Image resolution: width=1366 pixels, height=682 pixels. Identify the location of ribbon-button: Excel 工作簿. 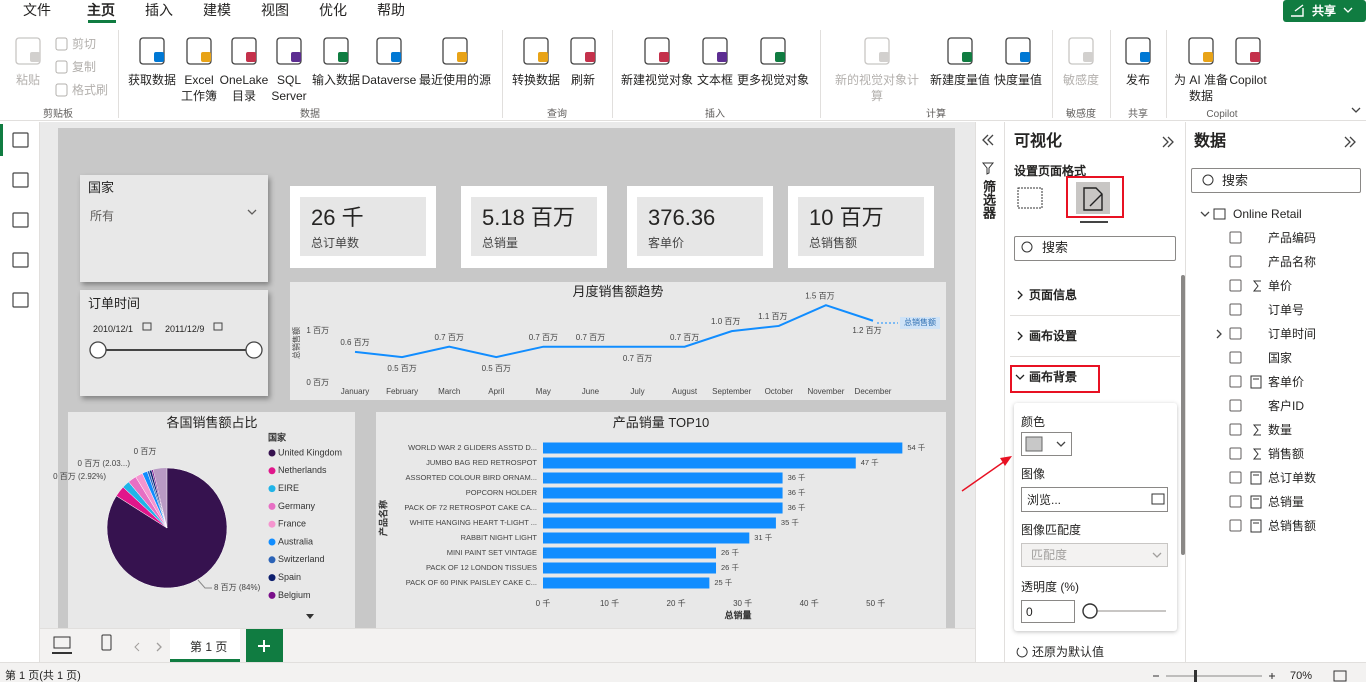
(198, 88).